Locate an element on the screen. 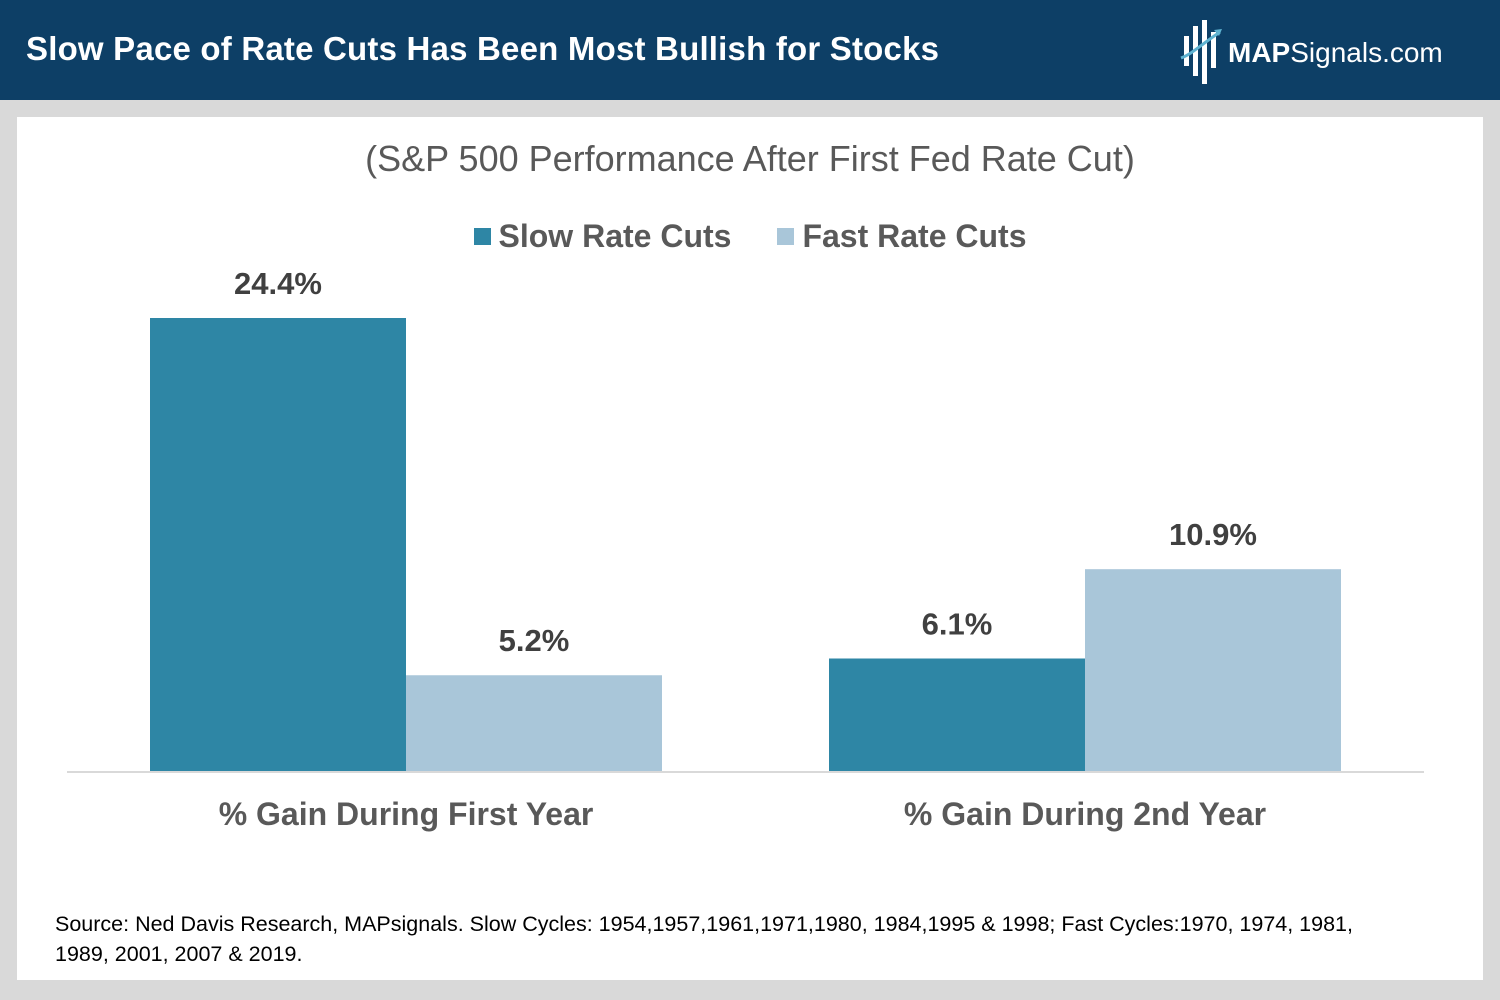 The height and width of the screenshot is (1000, 1500). data-label-slow-1: 24.4% is located at coordinates (278, 283).